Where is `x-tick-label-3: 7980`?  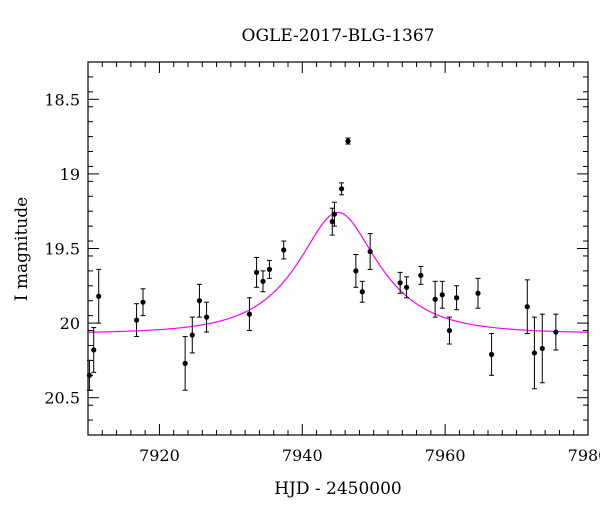
x-tick-label-3: 7980 is located at coordinates (584, 455).